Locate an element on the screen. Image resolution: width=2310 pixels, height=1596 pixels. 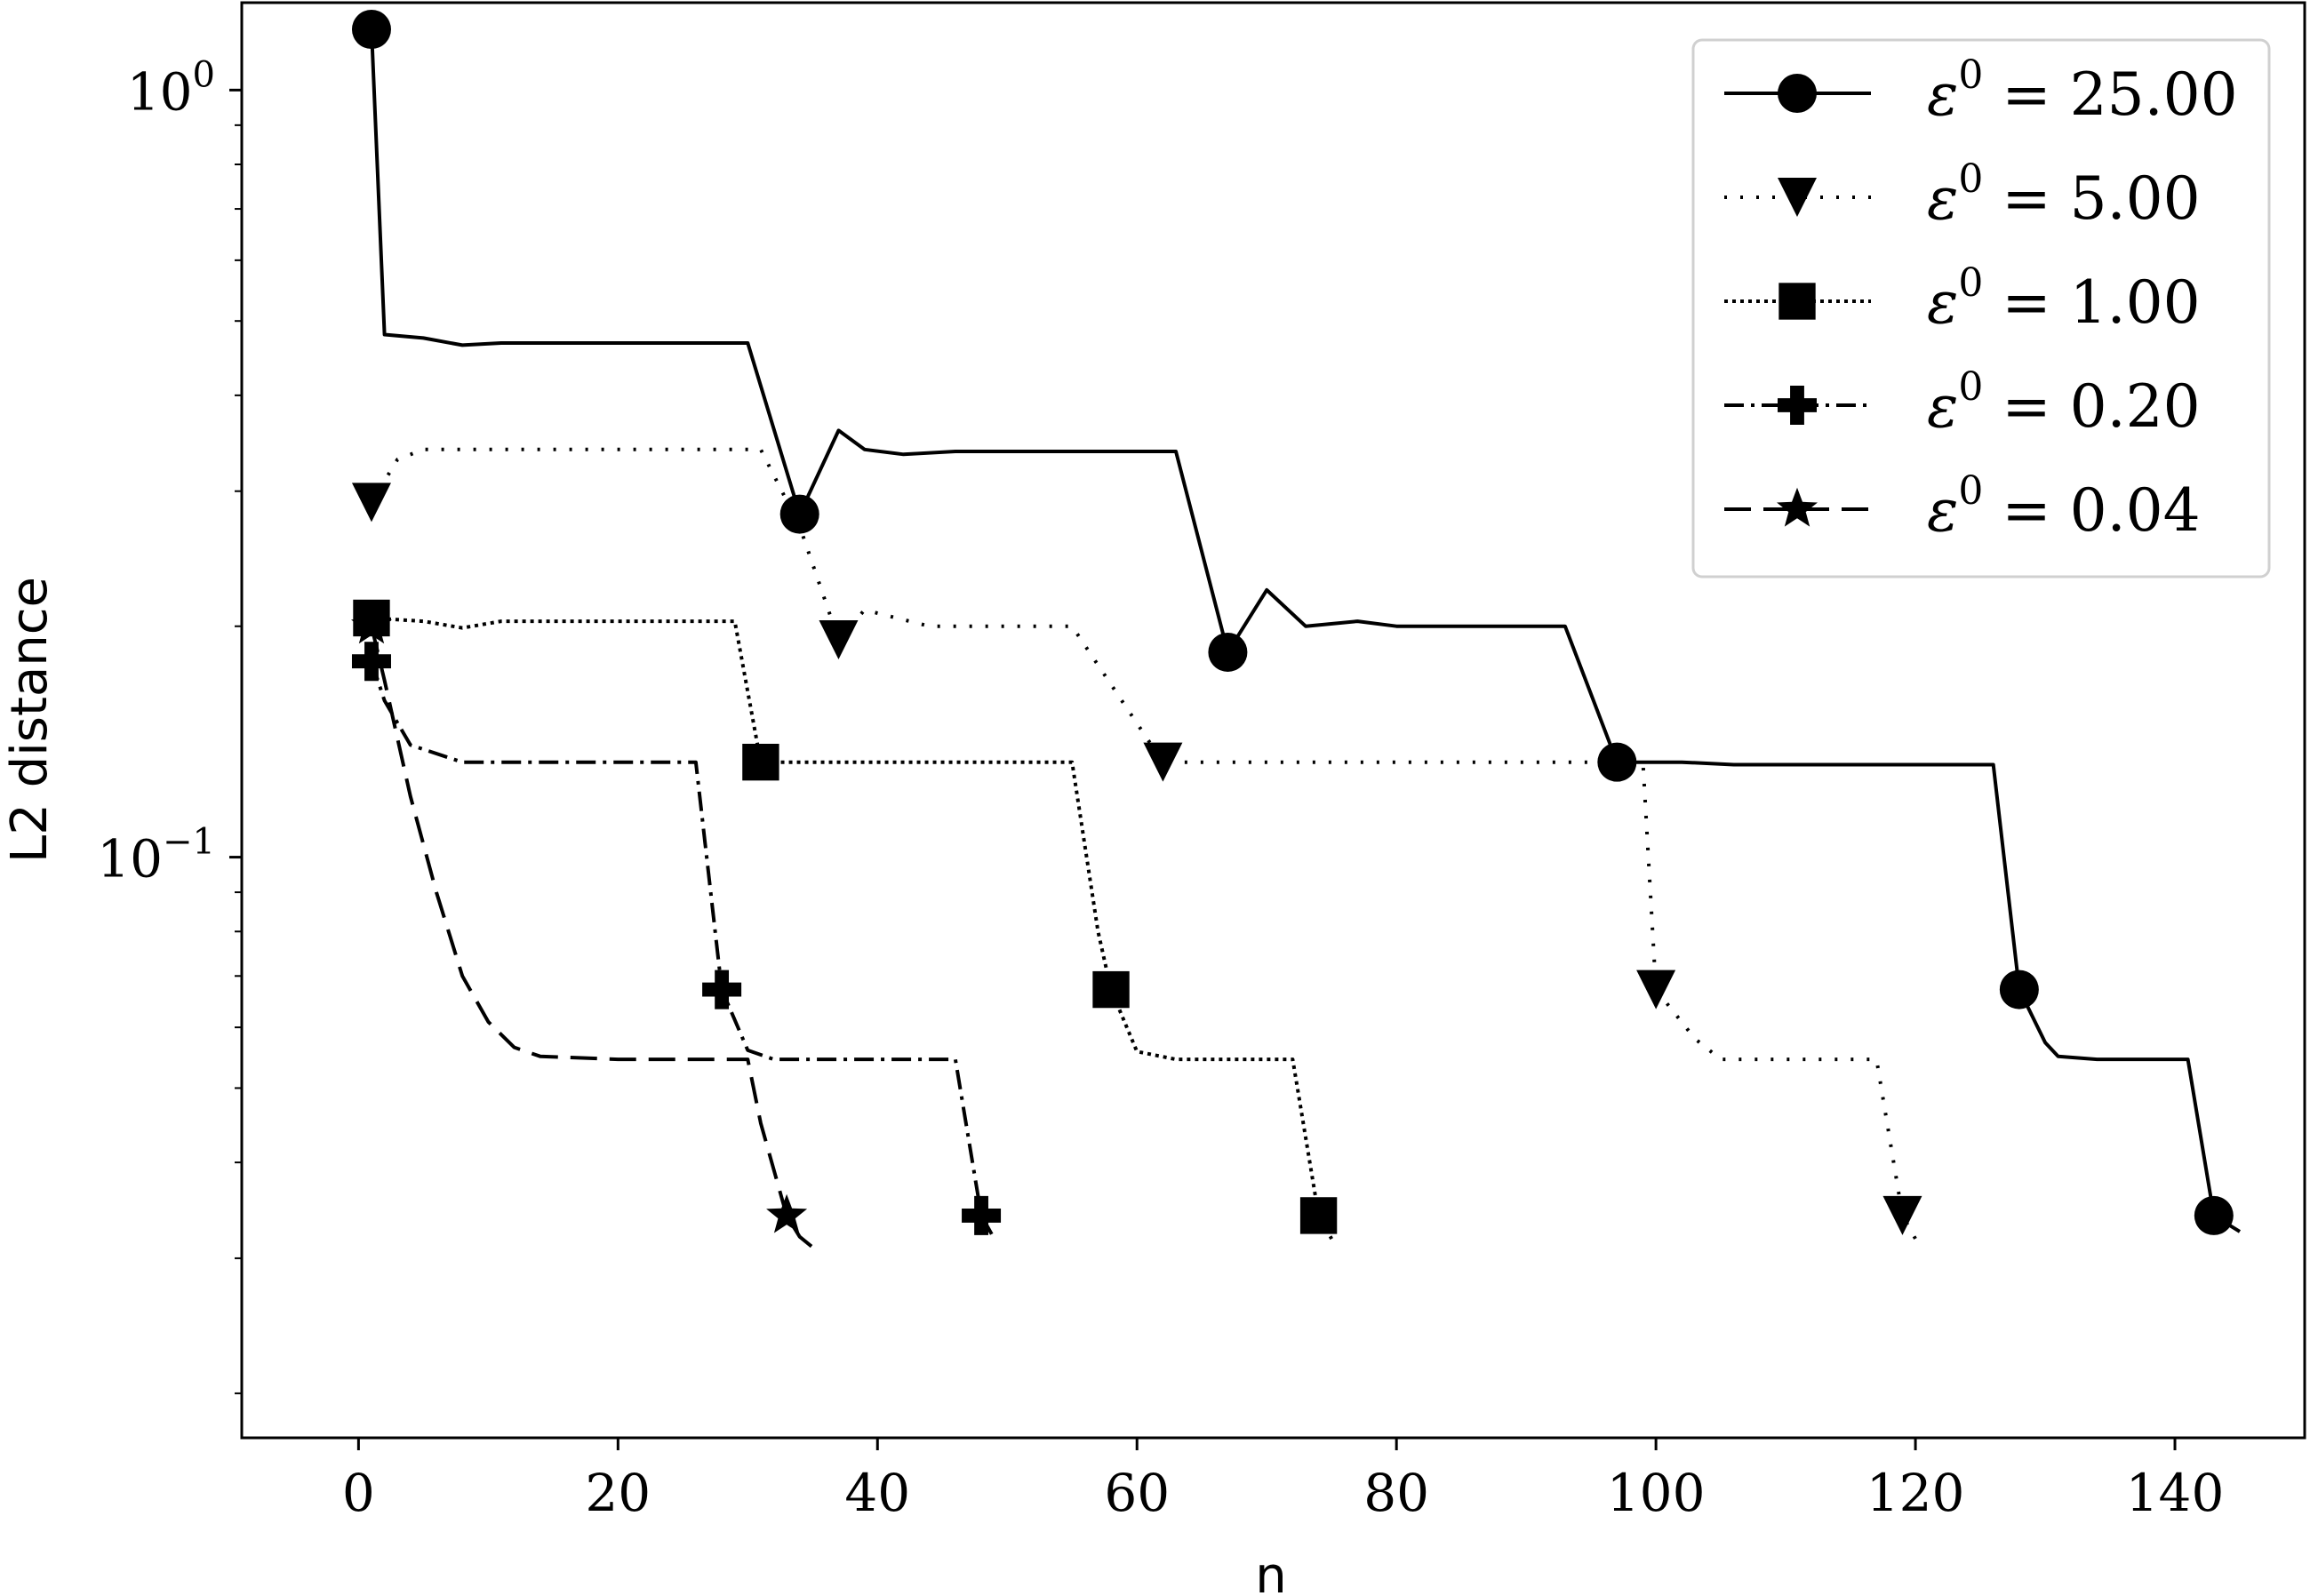
legend-label-3: ε0 = 1.00 is located at coordinates (2064, 298).